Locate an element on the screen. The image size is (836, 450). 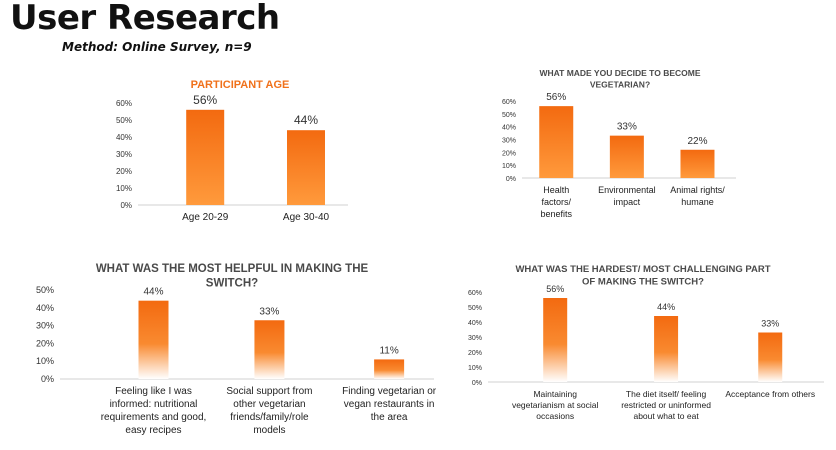
x-category-label: Environmental is located at coordinates (627, 190).